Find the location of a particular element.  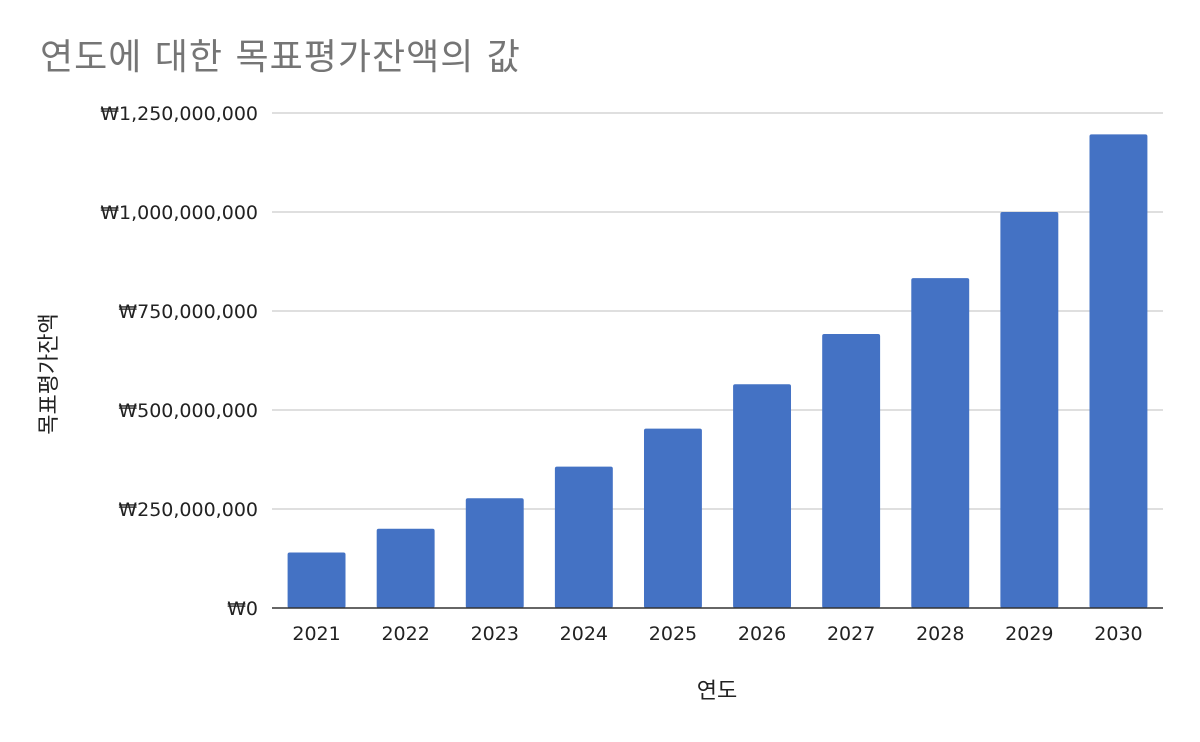

x-tick-label: 2025 is located at coordinates (673, 634).